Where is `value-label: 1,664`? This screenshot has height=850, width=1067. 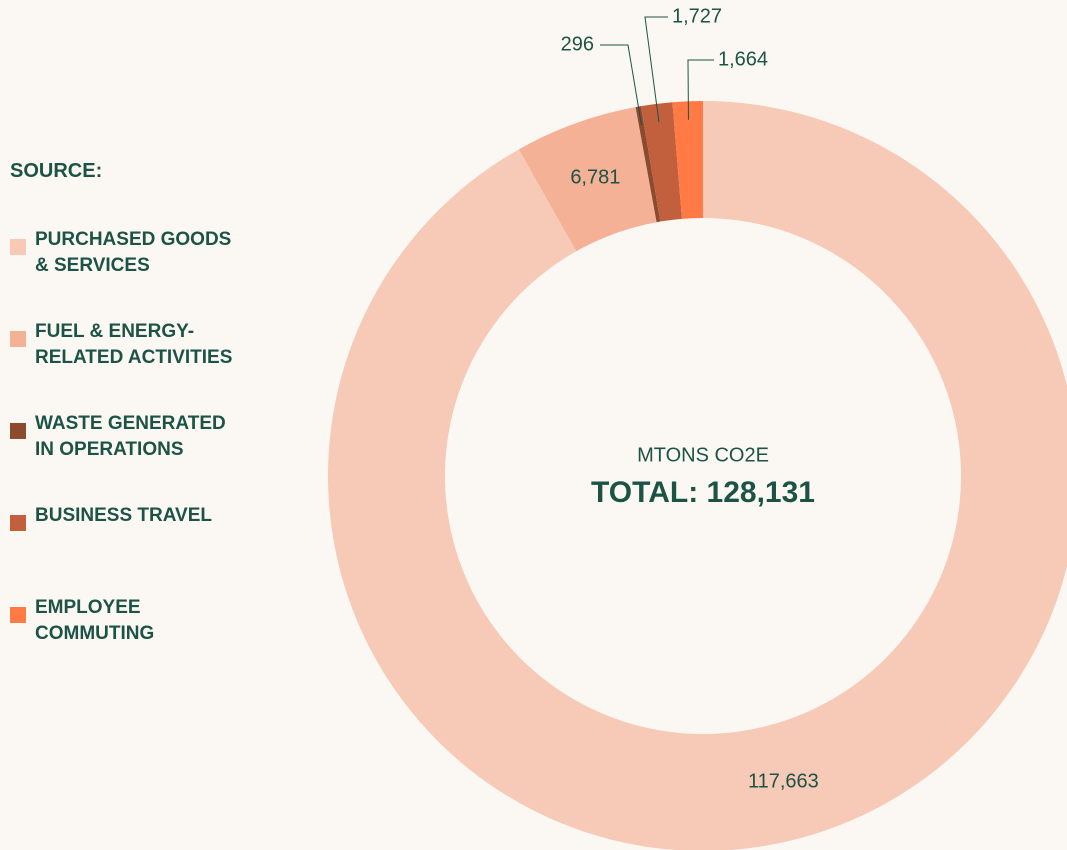 value-label: 1,664 is located at coordinates (743, 59).